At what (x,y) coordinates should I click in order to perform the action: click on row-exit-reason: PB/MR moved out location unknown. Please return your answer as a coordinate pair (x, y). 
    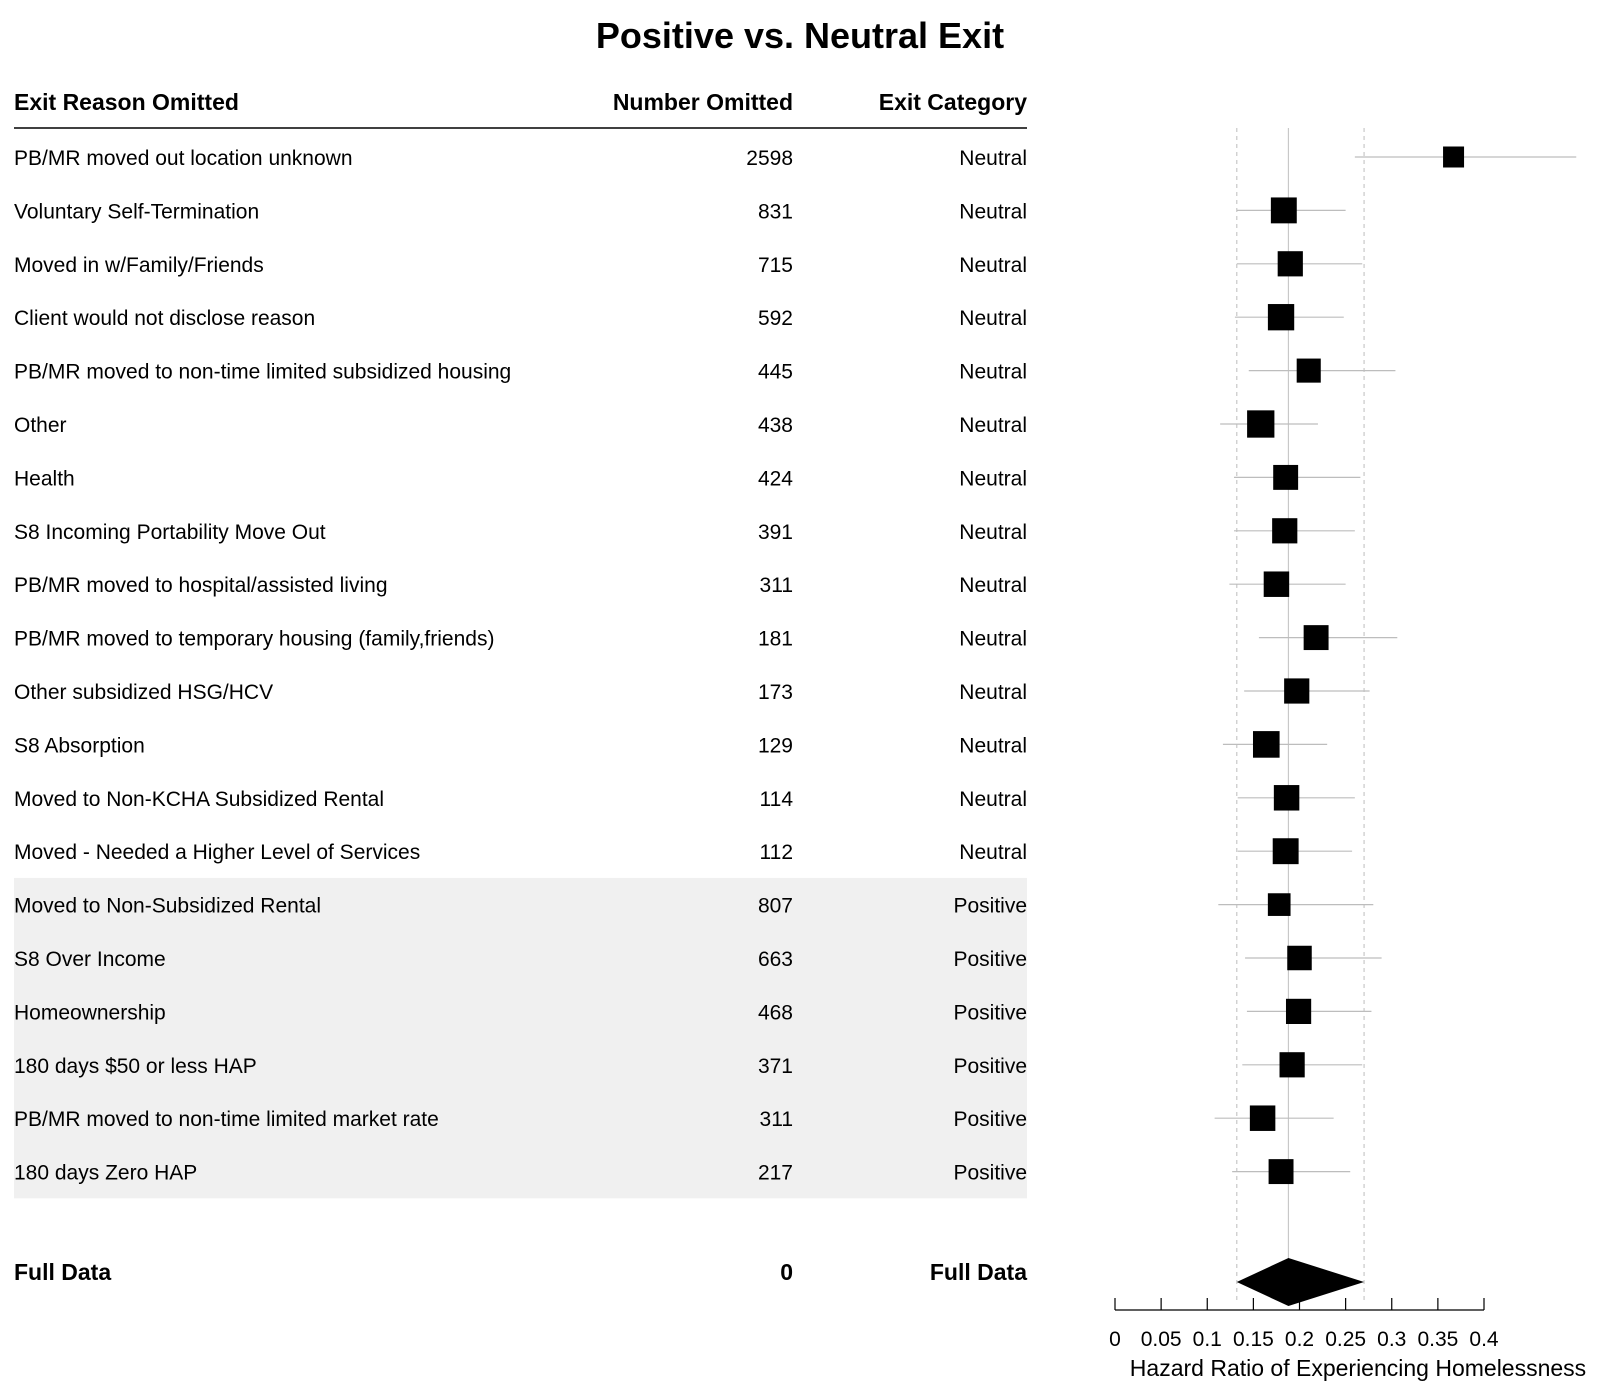
    Looking at the image, I should click on (183, 158).